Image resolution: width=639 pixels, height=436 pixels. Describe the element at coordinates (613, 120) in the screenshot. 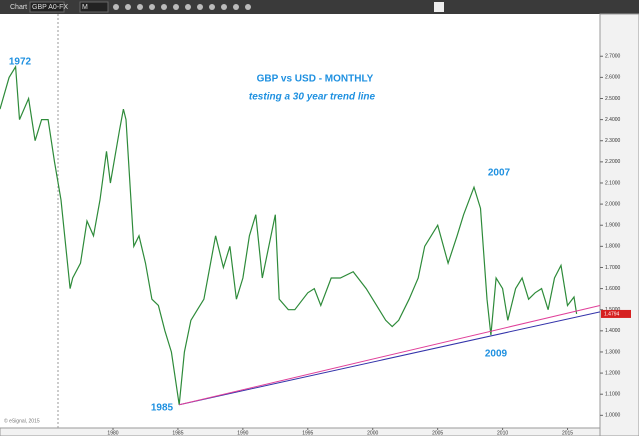

I see `y-tick-label: 2.4000` at that location.